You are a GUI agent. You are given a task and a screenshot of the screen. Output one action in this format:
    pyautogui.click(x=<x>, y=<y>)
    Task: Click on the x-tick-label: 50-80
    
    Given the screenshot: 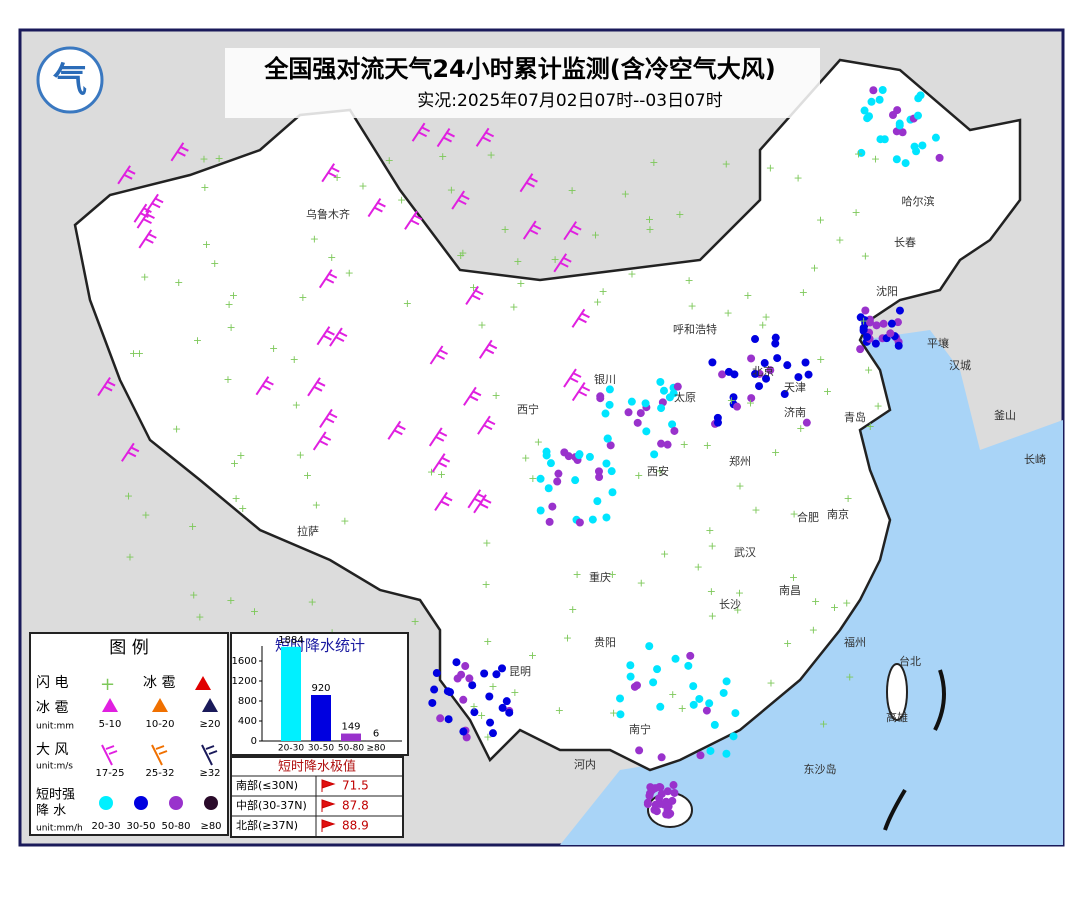 What is the action you would take?
    pyautogui.click(x=351, y=749)
    